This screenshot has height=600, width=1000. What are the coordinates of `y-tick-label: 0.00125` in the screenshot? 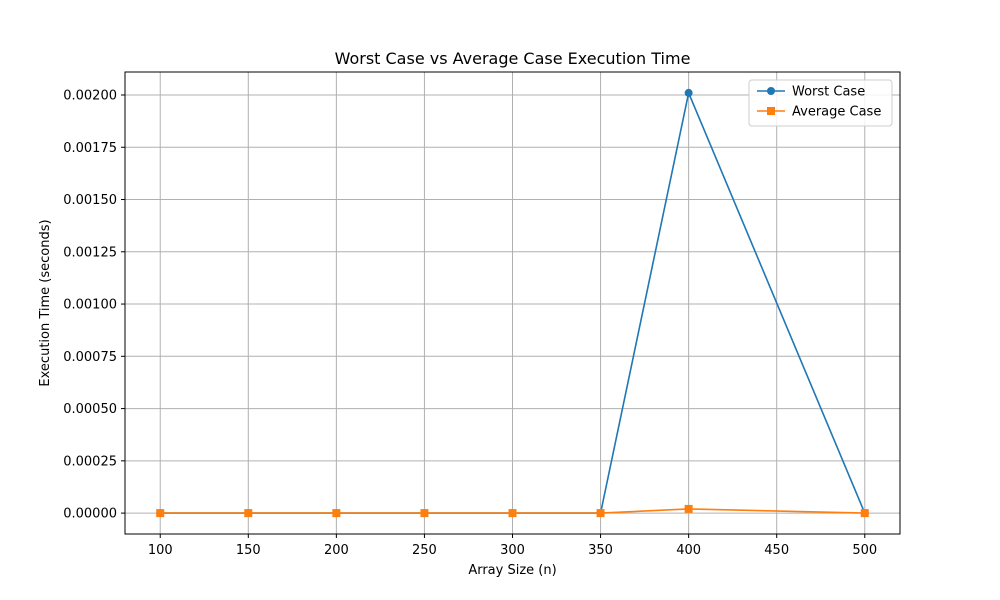 It's located at (90, 252).